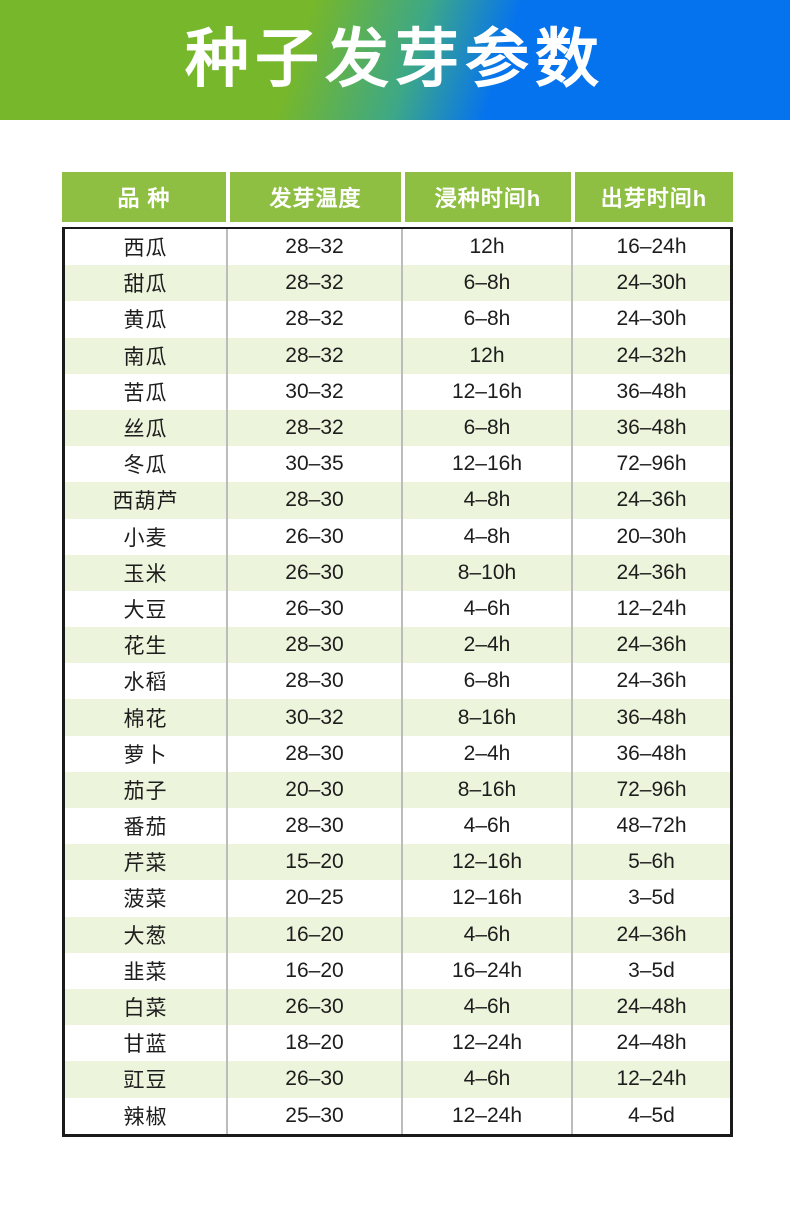  I want to click on table-row: 茄子 20–30 8–16h 72–96h, so click(397, 789).